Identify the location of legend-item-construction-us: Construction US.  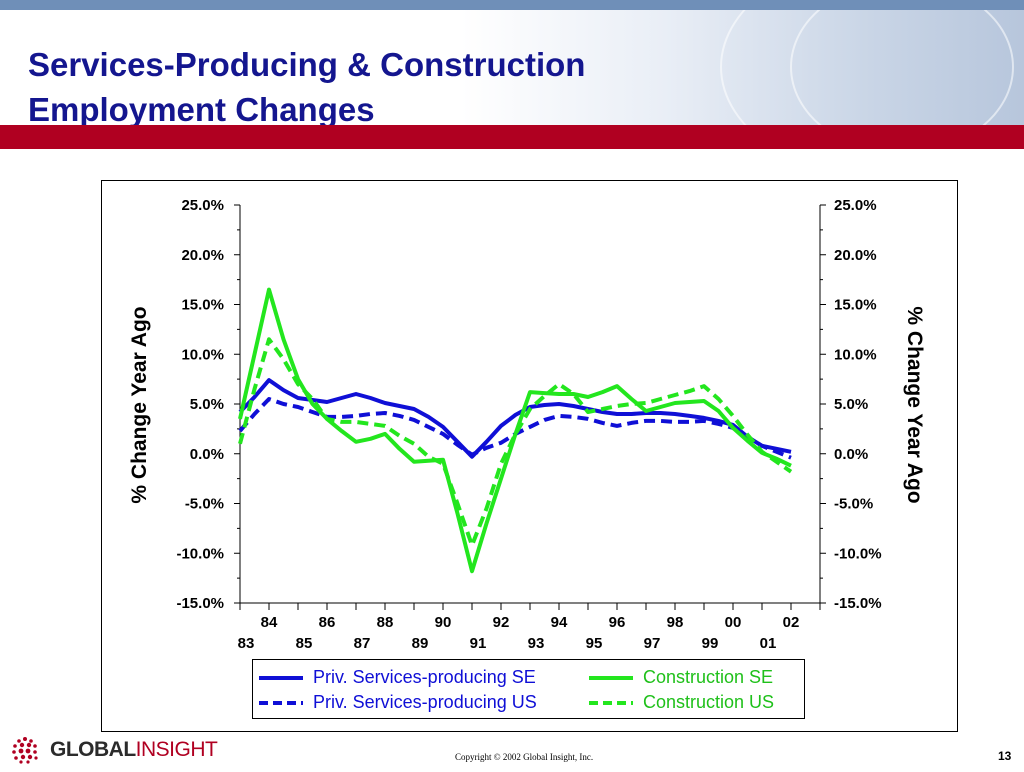
(681, 702).